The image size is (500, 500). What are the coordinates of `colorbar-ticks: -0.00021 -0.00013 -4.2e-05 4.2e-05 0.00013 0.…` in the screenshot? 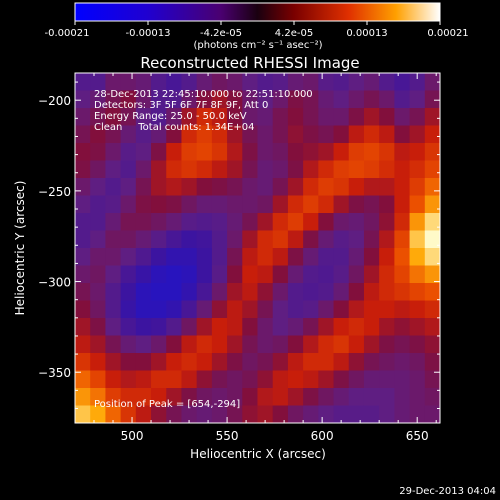 It's located at (257, 30).